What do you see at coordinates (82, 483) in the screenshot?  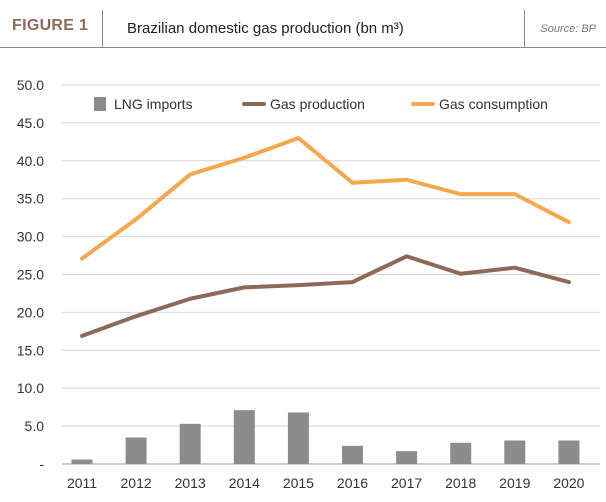 I see `x-tick-label: 2011` at bounding box center [82, 483].